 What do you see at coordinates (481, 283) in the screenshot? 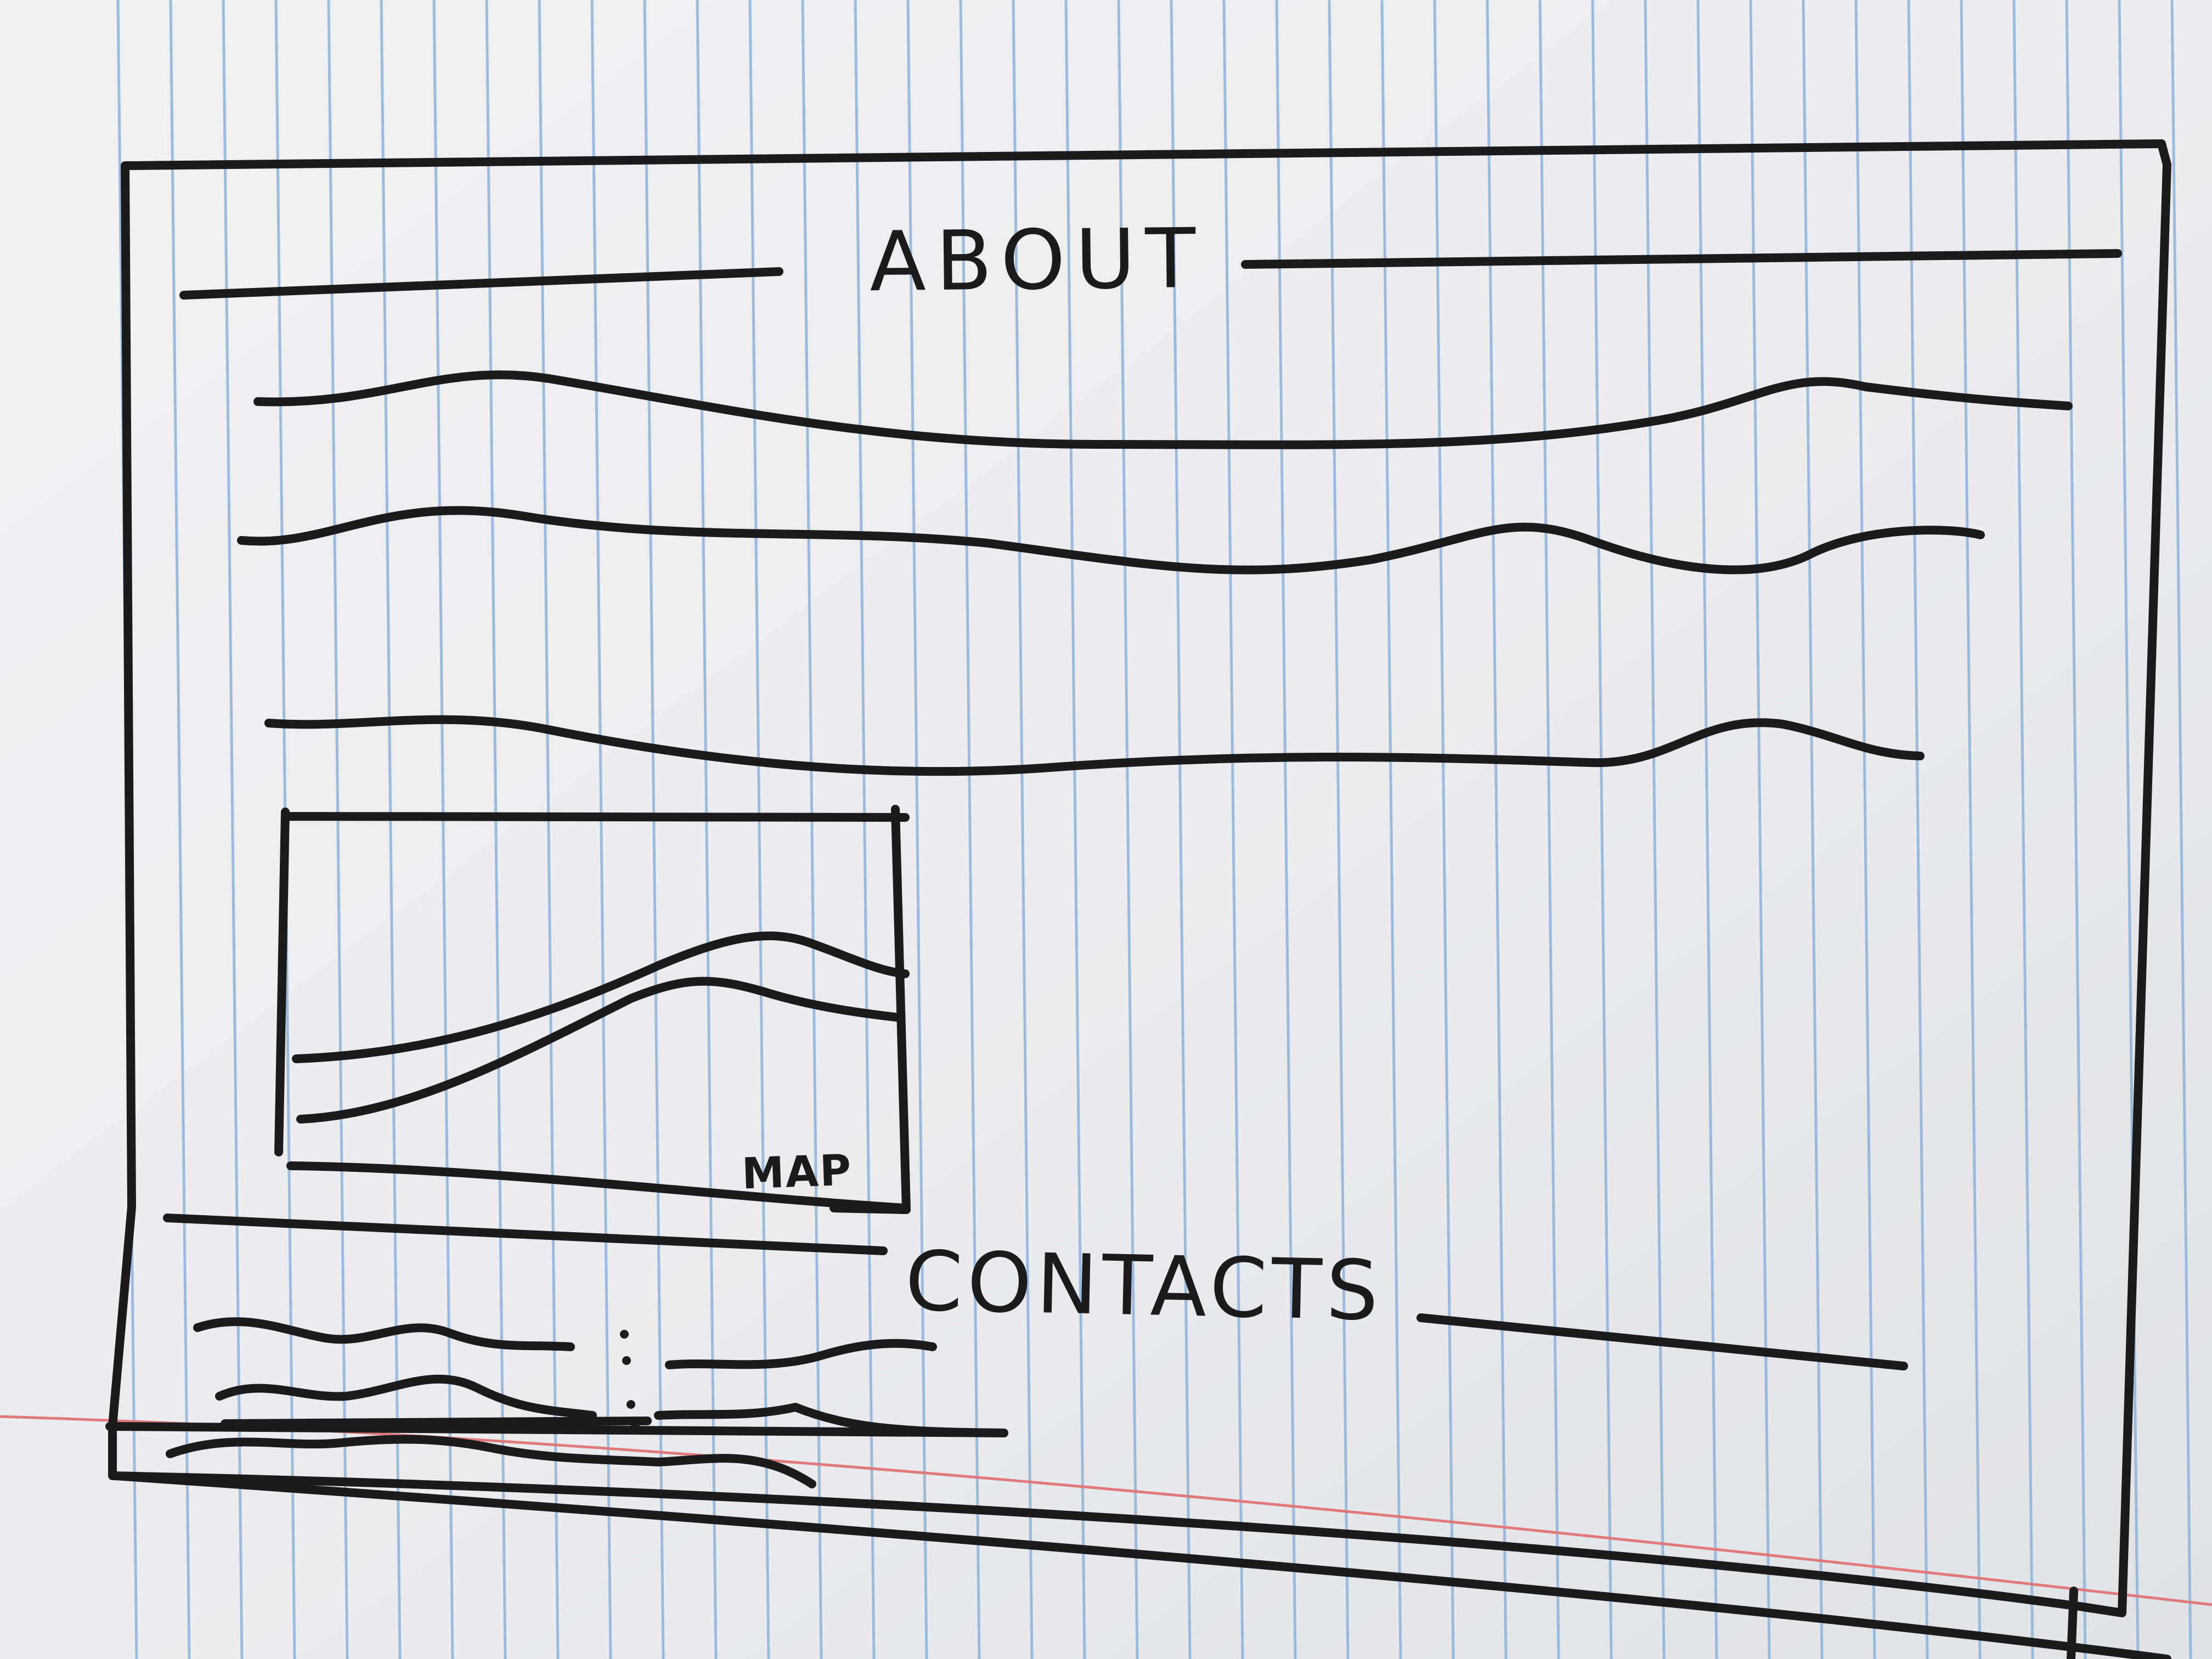
I see `about-header-rule-left` at bounding box center [481, 283].